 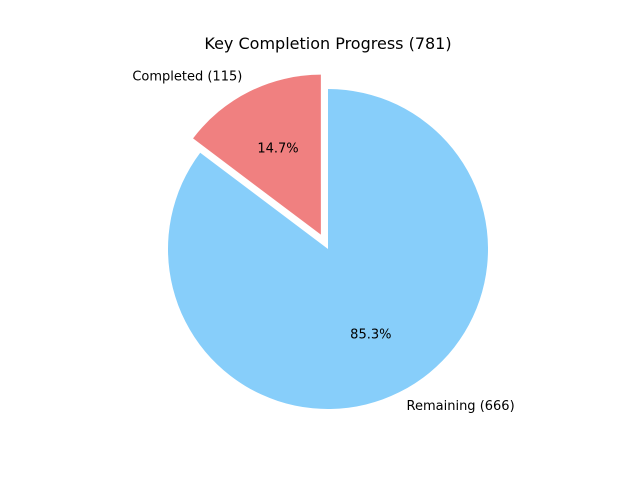 I want to click on pie-slice-percent: 85.3%, so click(x=370, y=334).